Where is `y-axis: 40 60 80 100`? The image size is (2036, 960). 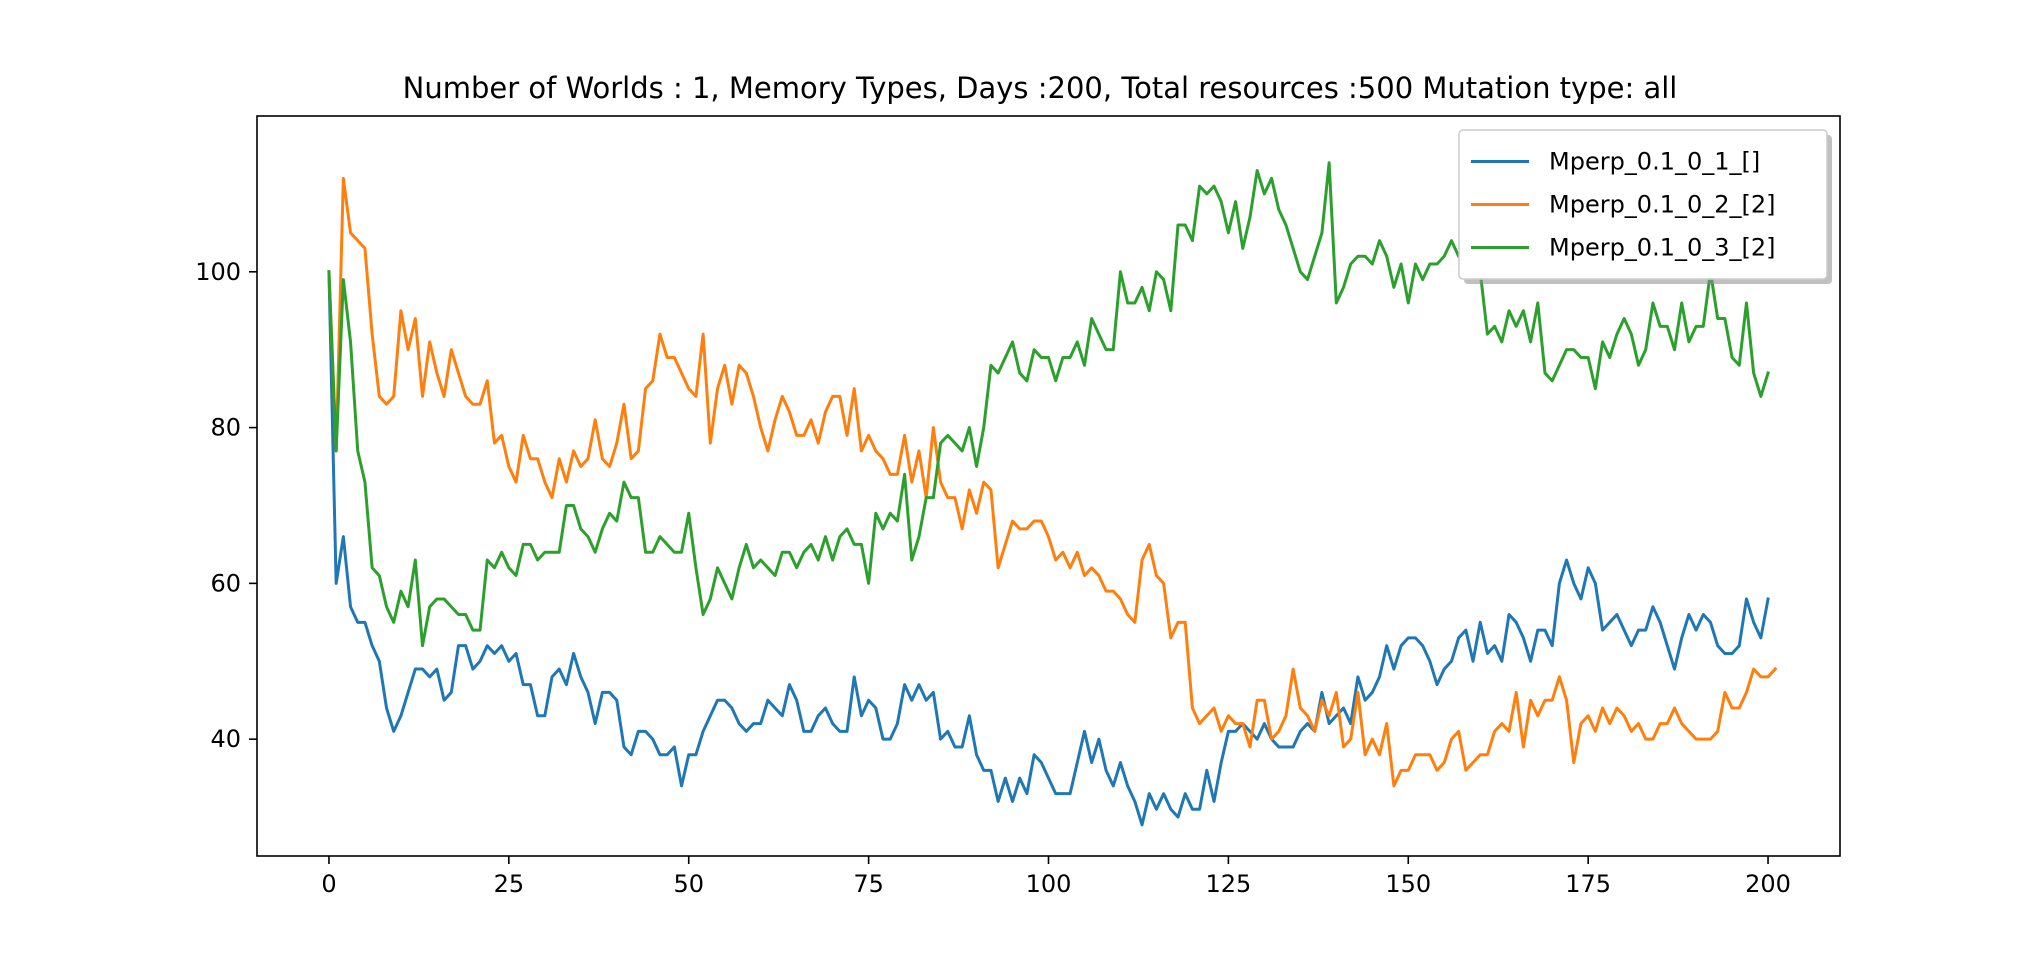
y-axis: 40 60 80 100 is located at coordinates (226, 505).